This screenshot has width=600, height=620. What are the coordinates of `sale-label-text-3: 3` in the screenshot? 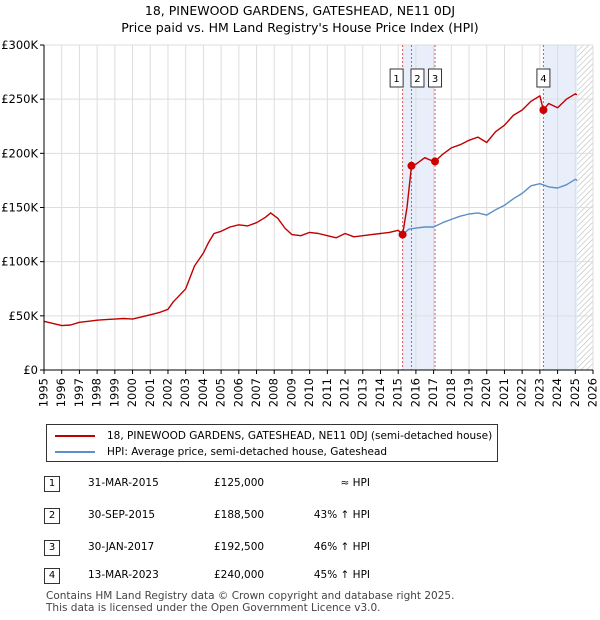 It's located at (435, 79).